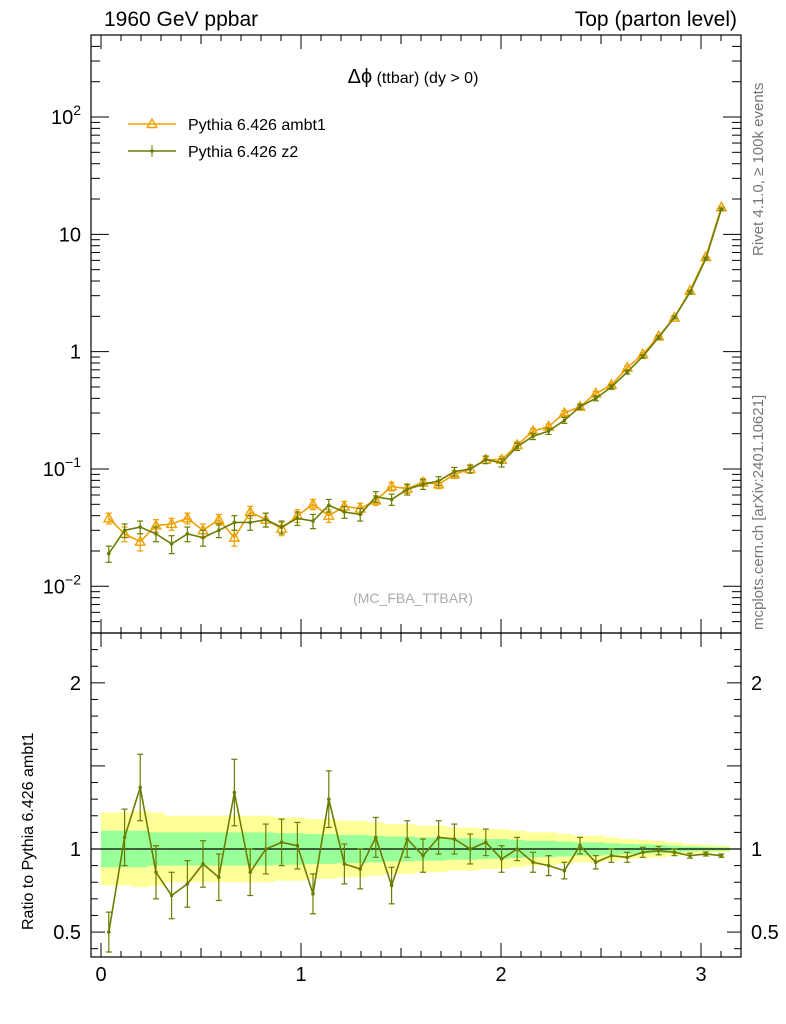 The height and width of the screenshot is (1024, 786). I want to click on header-left: 1960 GeV ppbar, so click(181, 19).